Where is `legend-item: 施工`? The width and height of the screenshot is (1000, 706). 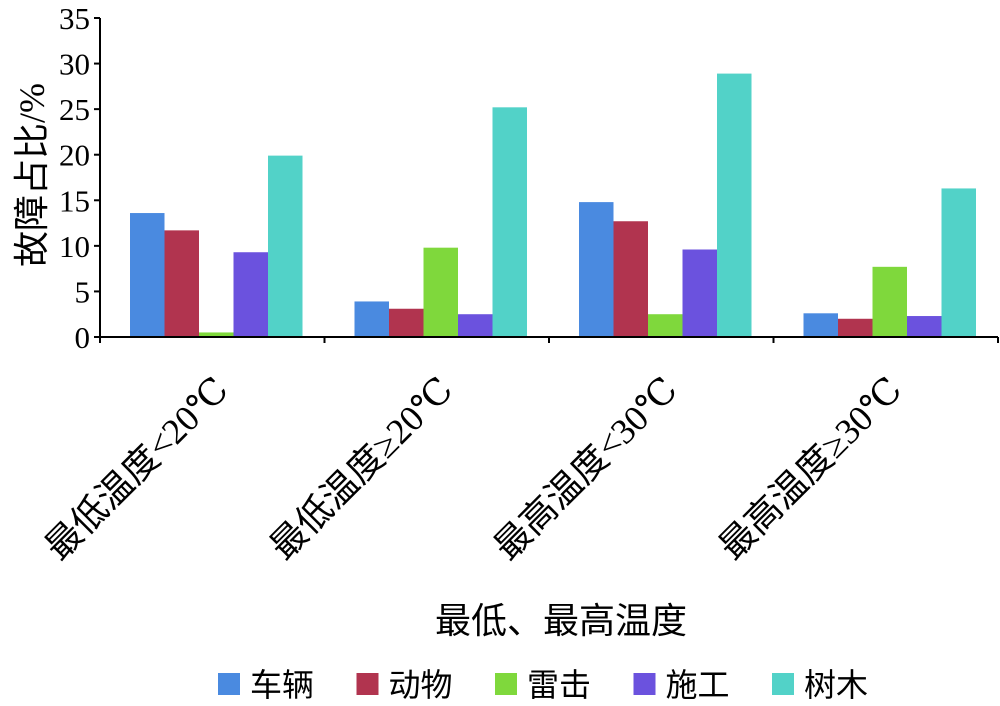
legend-item: 施工 is located at coordinates (681, 685).